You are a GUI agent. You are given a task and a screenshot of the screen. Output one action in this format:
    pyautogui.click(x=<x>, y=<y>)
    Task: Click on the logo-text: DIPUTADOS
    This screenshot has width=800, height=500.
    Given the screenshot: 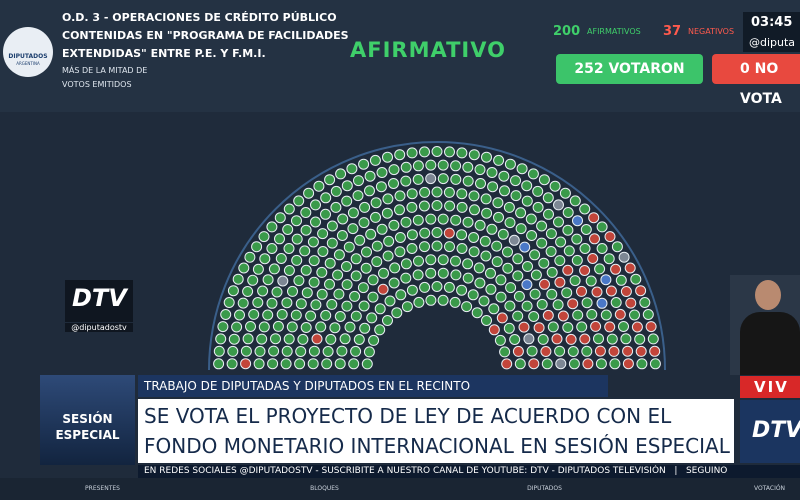 What is the action you would take?
    pyautogui.click(x=28, y=56)
    